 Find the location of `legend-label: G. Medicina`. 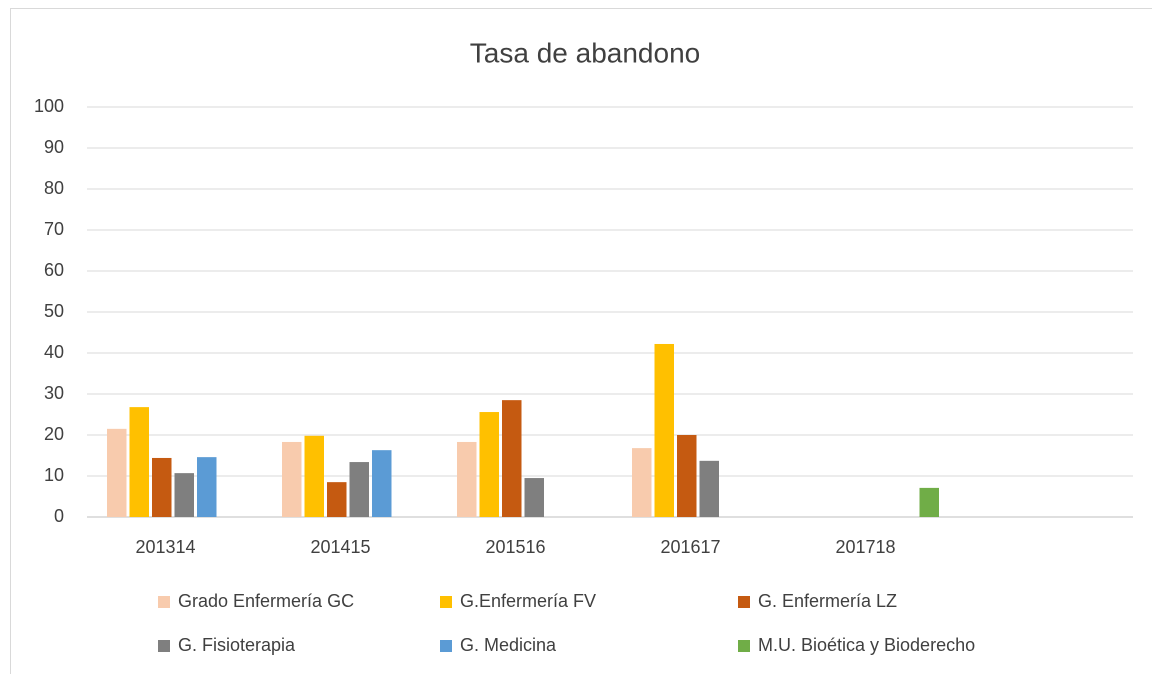

legend-label: G. Medicina is located at coordinates (508, 645).